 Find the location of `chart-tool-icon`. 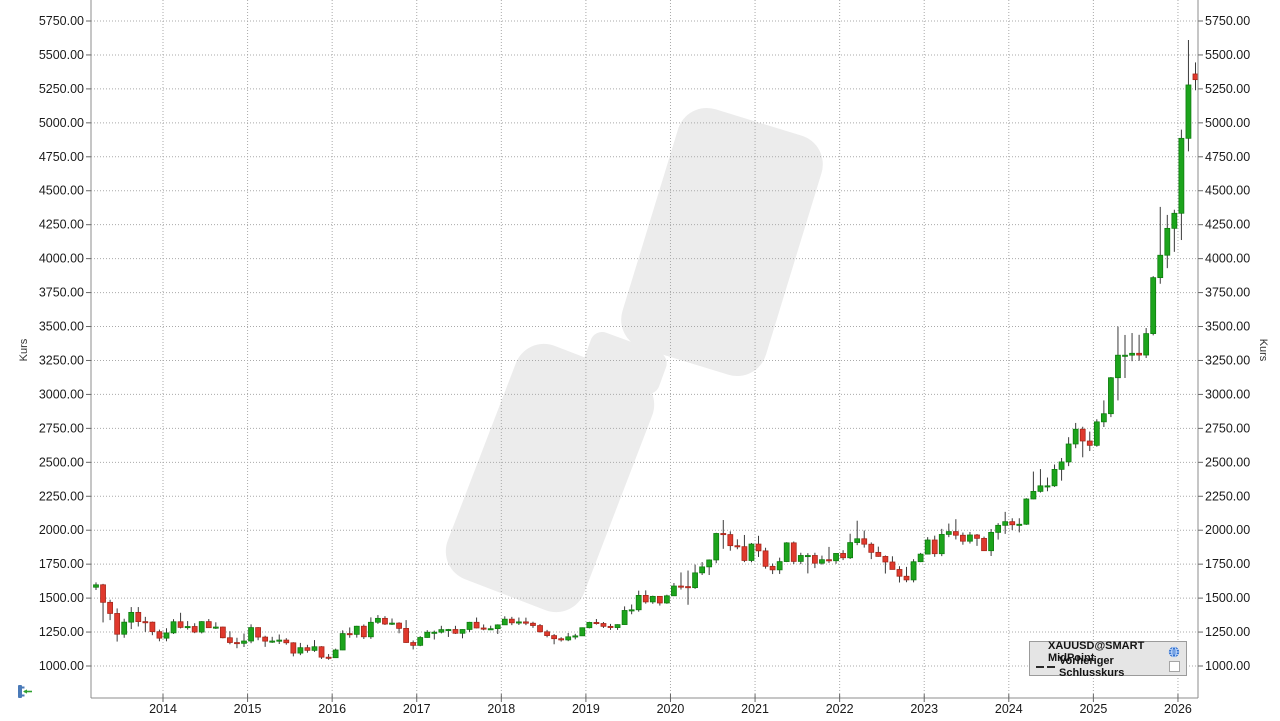

chart-tool-icon is located at coordinates (25, 692).